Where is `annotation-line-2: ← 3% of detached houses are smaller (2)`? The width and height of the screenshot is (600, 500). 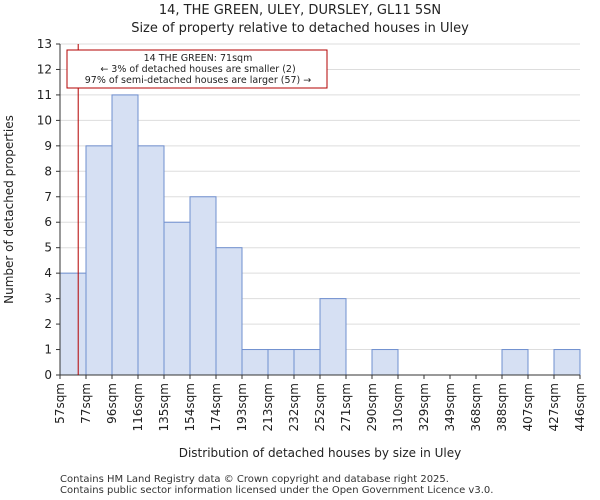 annotation-line-2: ← 3% of detached houses are smaller (2) is located at coordinates (197, 69).